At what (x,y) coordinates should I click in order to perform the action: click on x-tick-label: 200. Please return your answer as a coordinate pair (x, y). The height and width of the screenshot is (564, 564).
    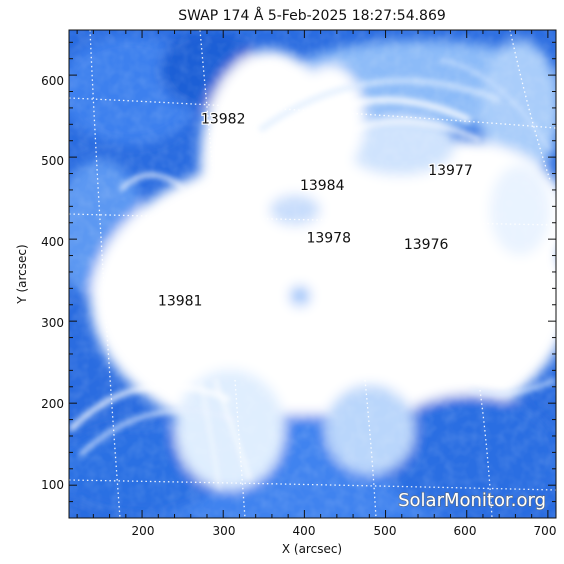
    Looking at the image, I should click on (143, 531).